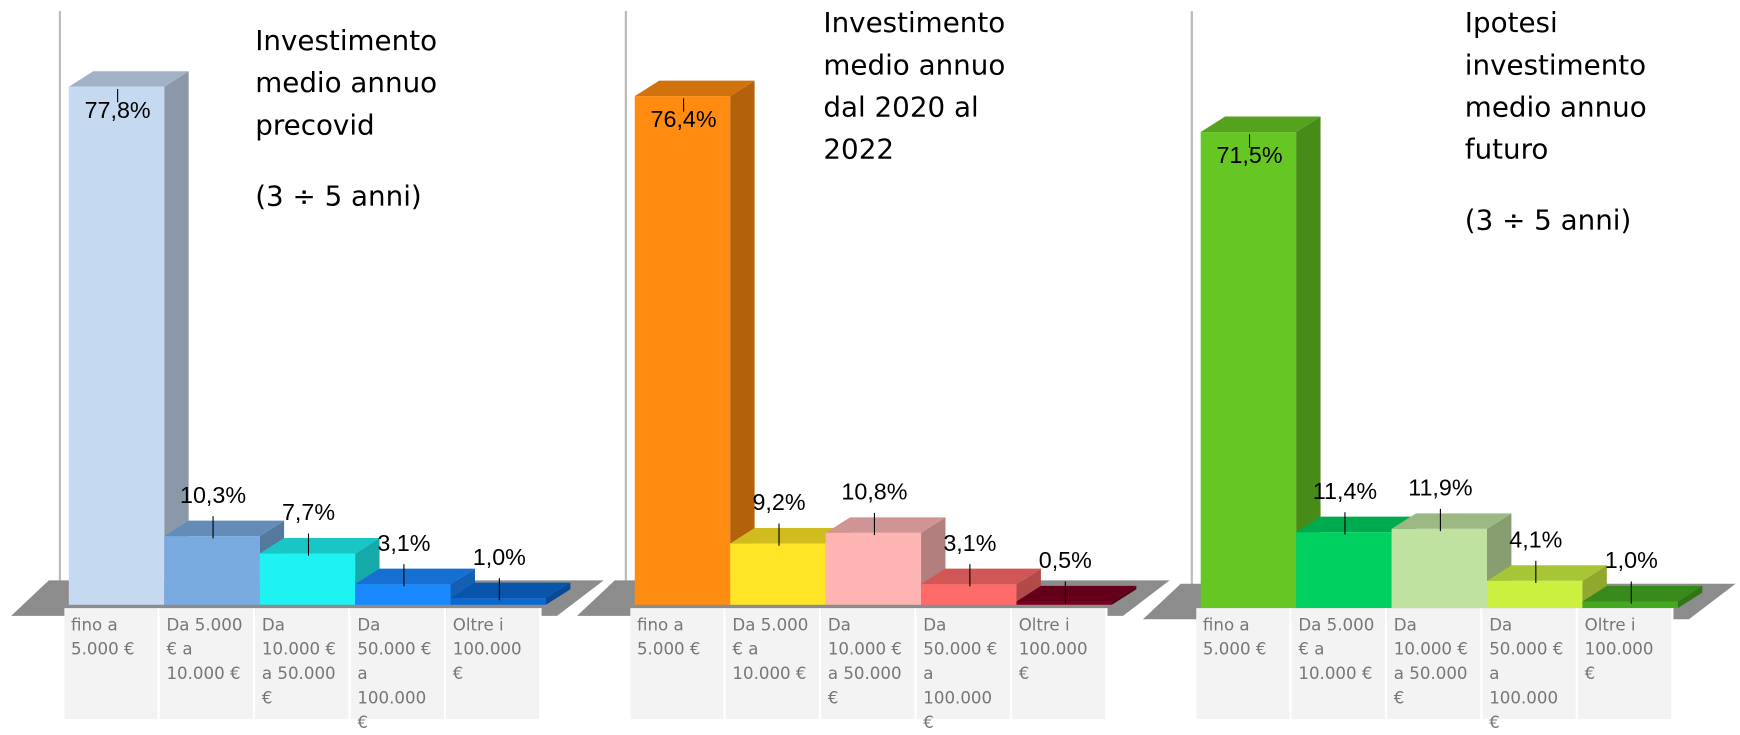 The width and height of the screenshot is (1740, 735). What do you see at coordinates (1249, 155) in the screenshot?
I see `data-label: 71,5%` at bounding box center [1249, 155].